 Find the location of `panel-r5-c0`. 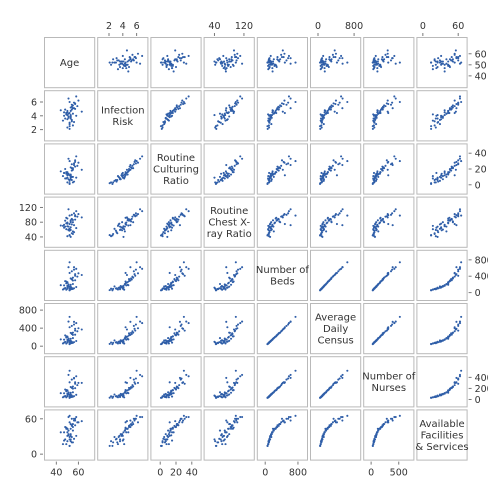

panel-r5-c0 is located at coordinates (70, 329).